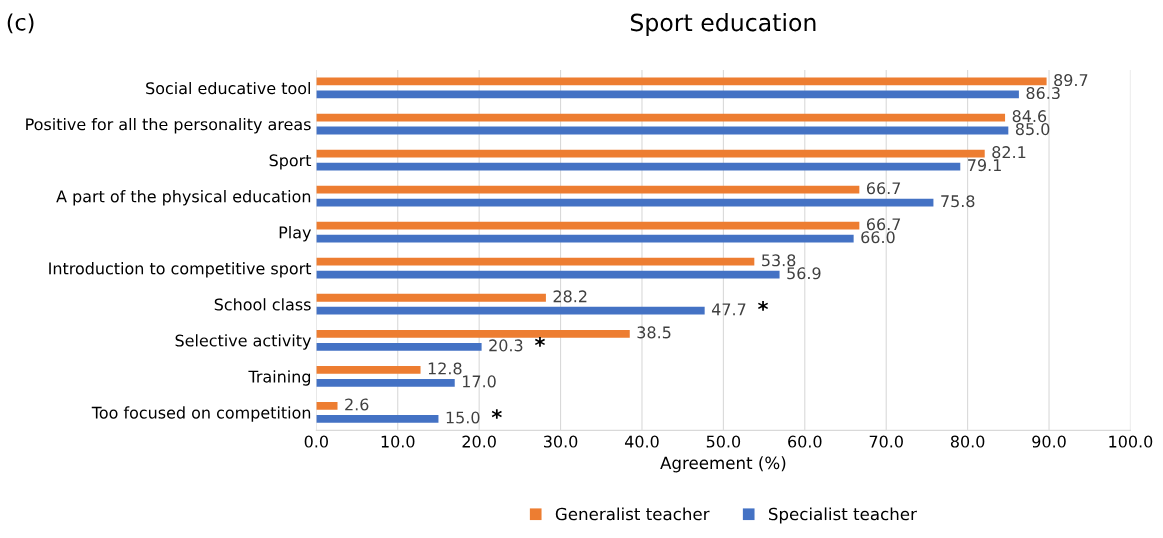  What do you see at coordinates (262, 304) in the screenshot?
I see `y-tick-label: School class` at bounding box center [262, 304].